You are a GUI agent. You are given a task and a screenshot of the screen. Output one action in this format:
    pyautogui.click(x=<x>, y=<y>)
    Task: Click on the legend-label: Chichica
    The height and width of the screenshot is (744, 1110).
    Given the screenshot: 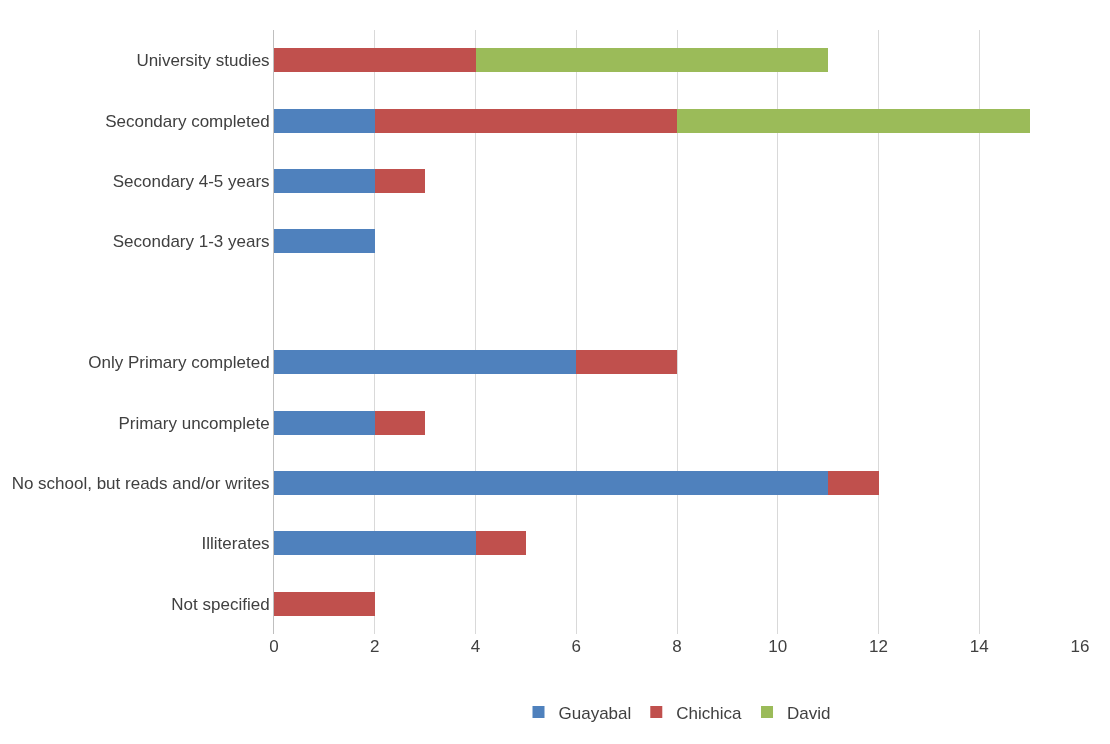 What is the action you would take?
    pyautogui.click(x=709, y=713)
    